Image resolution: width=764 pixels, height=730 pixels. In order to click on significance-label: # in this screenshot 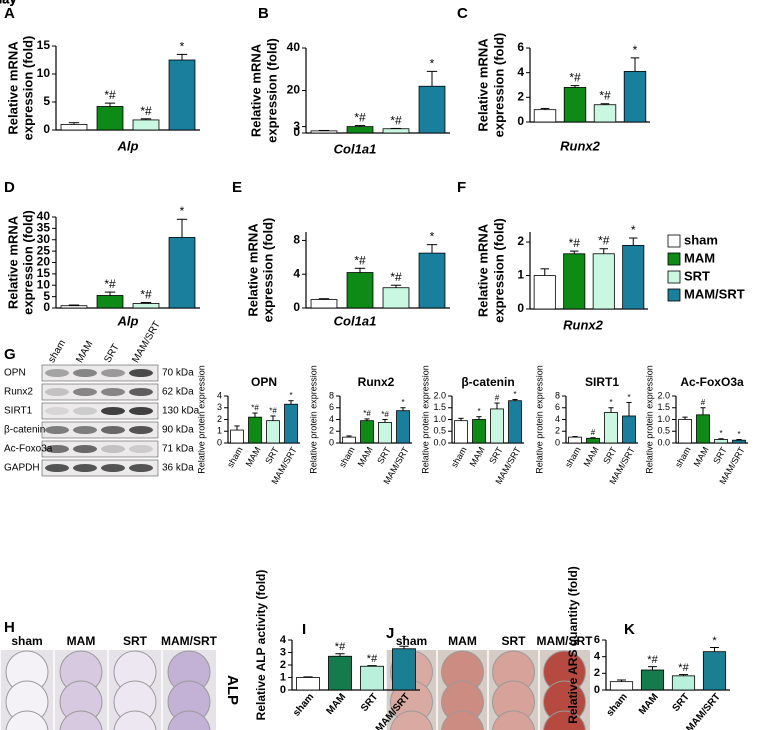, I will do `click(593, 432)`.